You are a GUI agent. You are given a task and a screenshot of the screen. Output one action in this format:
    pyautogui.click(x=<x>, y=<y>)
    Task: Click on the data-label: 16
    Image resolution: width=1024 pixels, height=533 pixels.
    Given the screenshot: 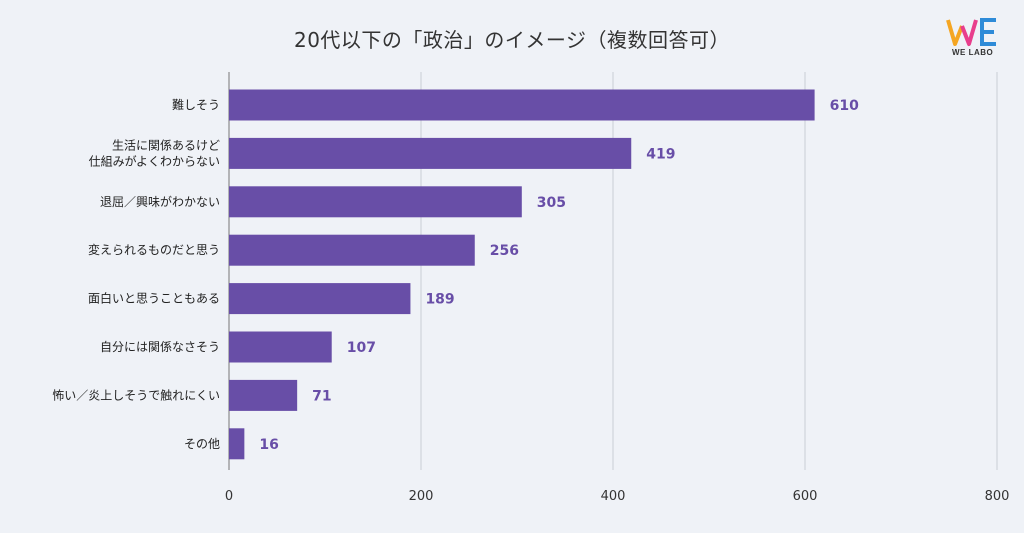 What is the action you would take?
    pyautogui.click(x=268, y=445)
    